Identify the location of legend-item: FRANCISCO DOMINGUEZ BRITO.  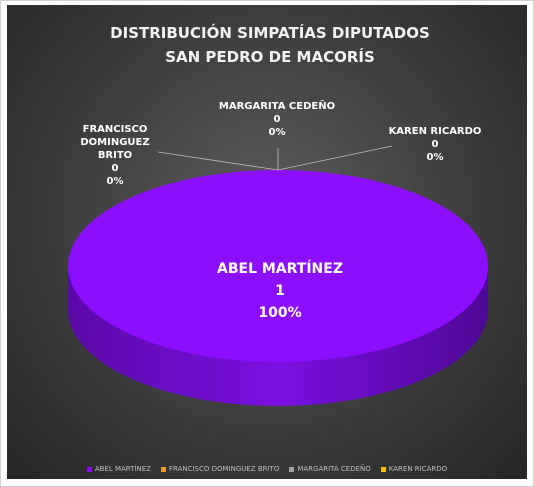
(220, 469).